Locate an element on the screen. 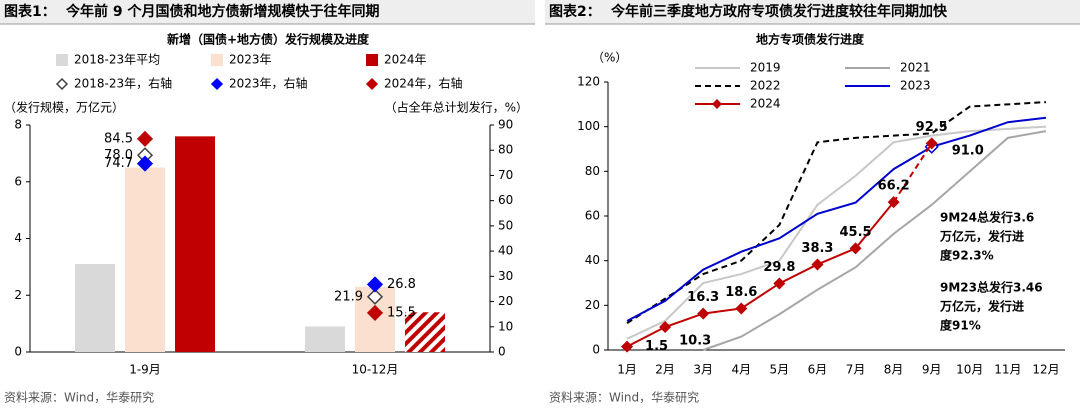 The width and height of the screenshot is (1080, 408). source: 资料来源：Wind，华泰研究 is located at coordinates (79, 397).